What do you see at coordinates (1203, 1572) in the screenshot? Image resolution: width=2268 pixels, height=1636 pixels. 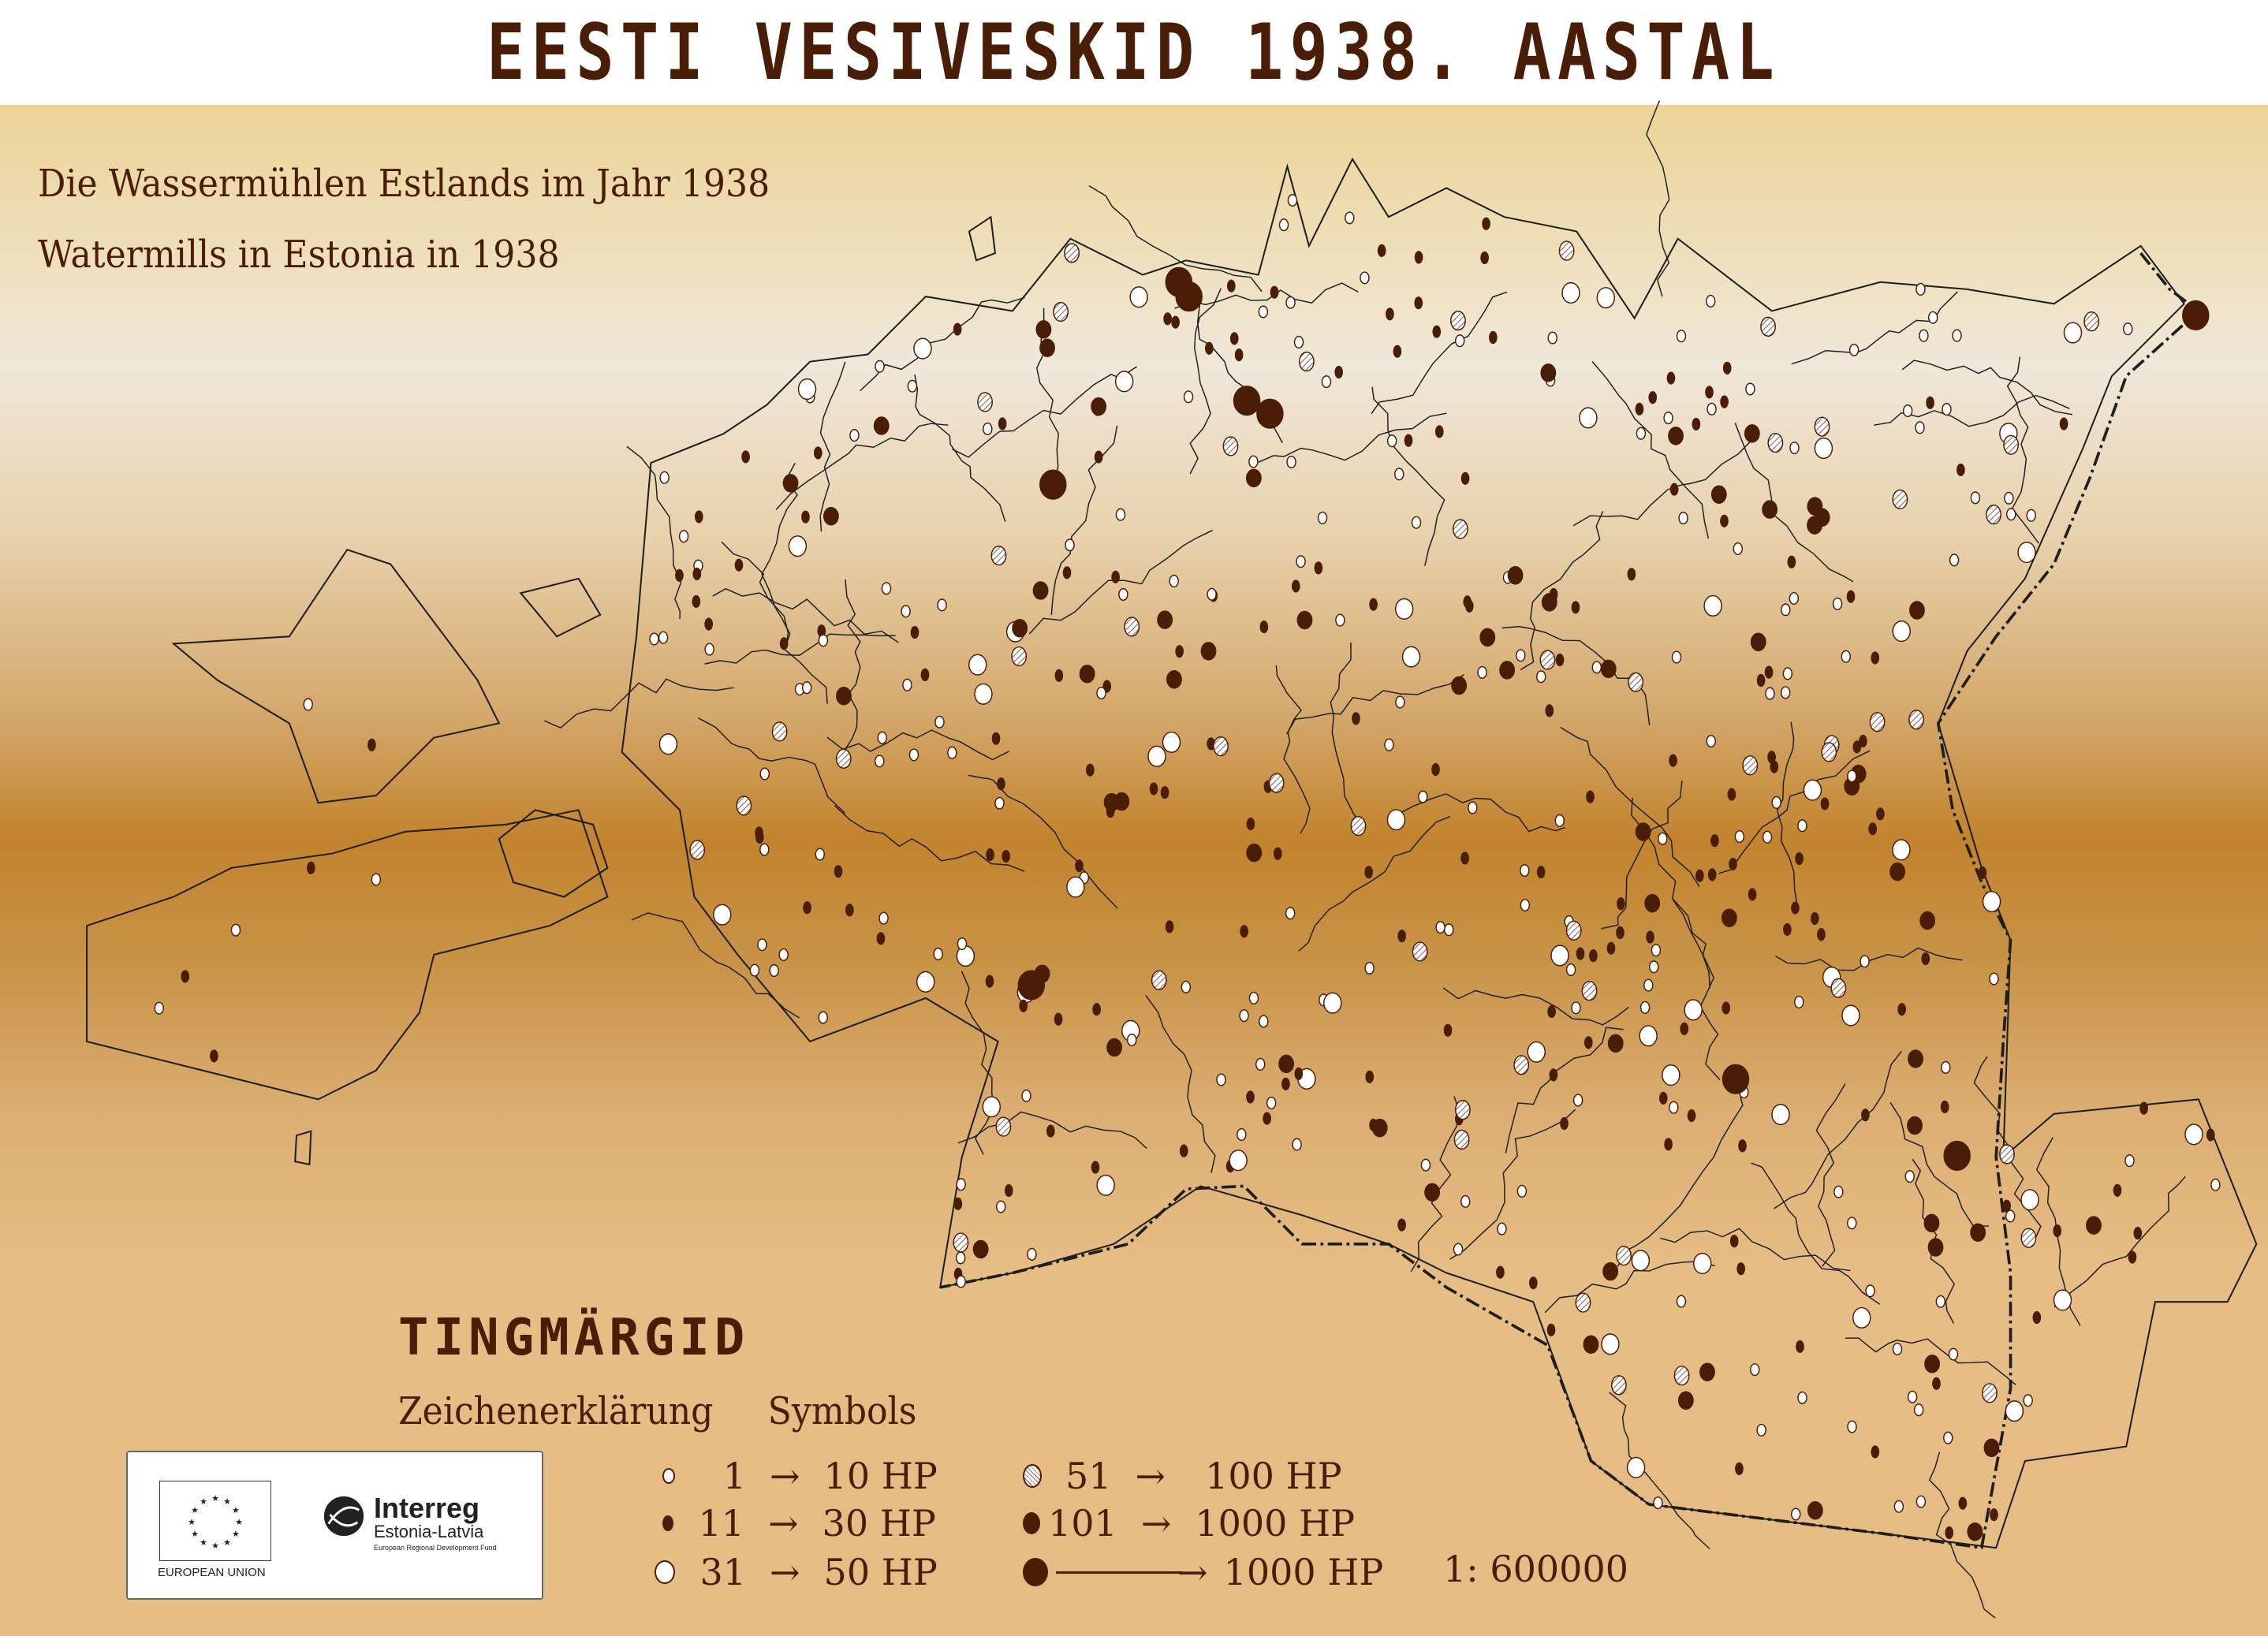 I see `legend-item-over-1000: → 1000 HP` at bounding box center [1203, 1572].